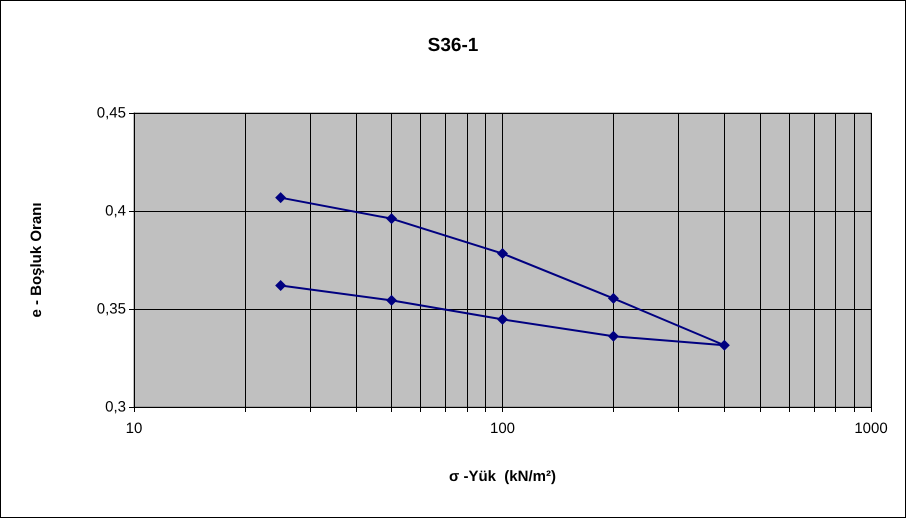  I want to click on x-tick-label: 100, so click(503, 428).